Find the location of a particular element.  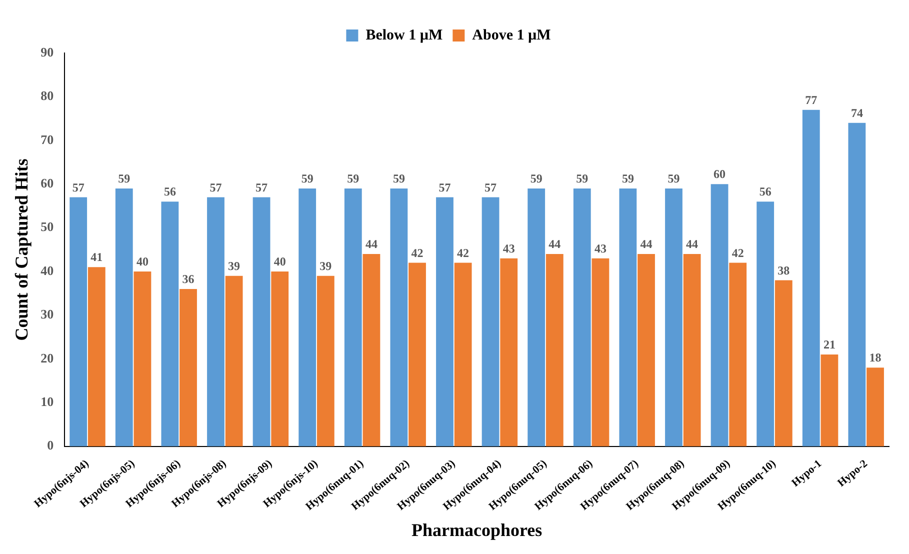

data-label: 36 is located at coordinates (188, 279).